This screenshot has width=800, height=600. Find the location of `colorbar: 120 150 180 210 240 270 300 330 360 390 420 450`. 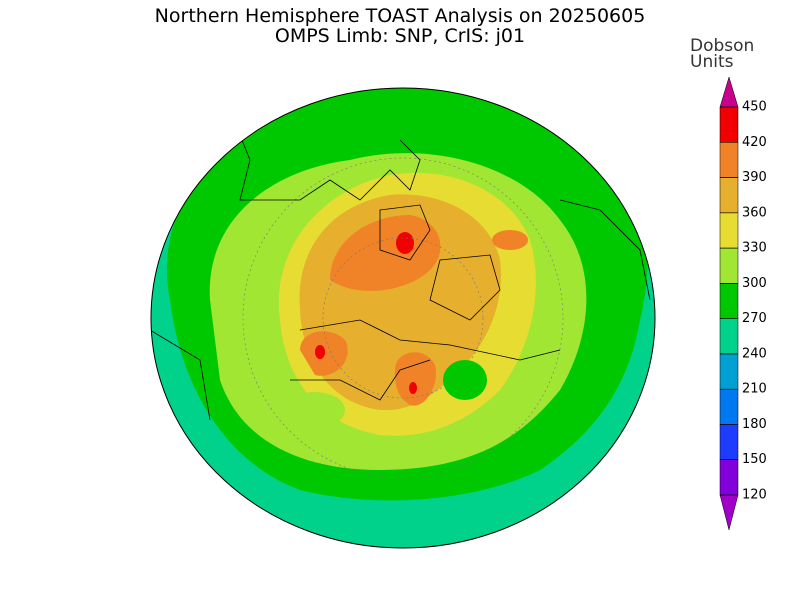

colorbar: 120 150 180 210 240 270 300 330 360 390 420 450 is located at coordinates (743, 303).